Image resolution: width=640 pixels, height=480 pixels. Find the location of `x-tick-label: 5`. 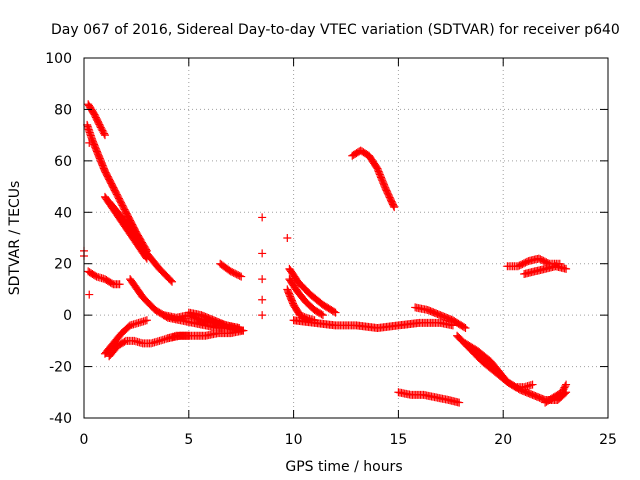

x-tick-label: 5 is located at coordinates (188, 440).